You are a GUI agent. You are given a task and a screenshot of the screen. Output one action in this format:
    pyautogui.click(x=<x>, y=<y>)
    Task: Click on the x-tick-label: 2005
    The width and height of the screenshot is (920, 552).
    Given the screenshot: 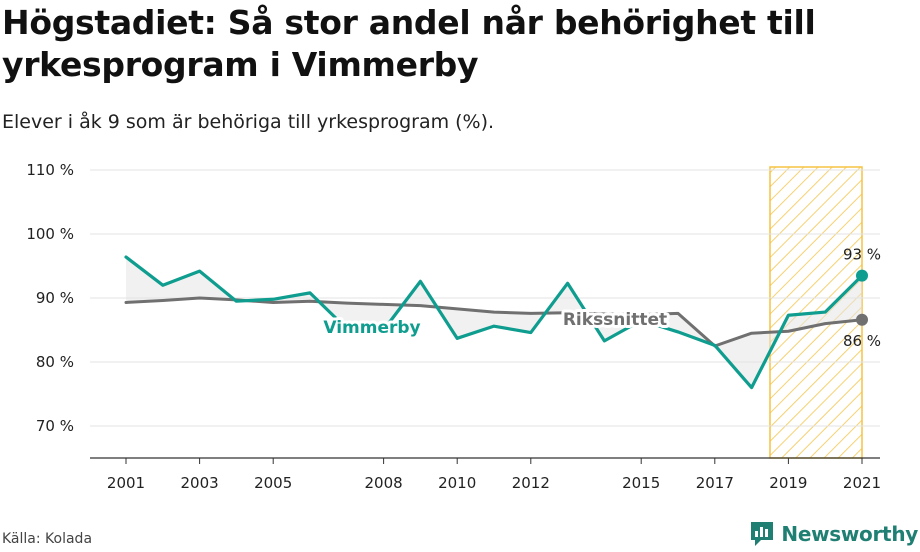 What is the action you would take?
    pyautogui.click(x=273, y=483)
    